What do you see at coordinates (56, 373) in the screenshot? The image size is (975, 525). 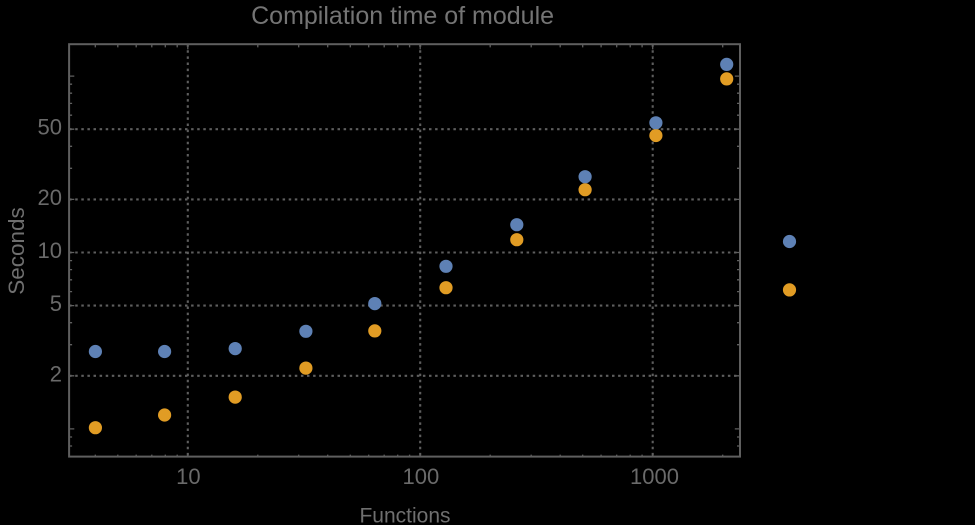 I see `svg-text: 2` at bounding box center [56, 373].